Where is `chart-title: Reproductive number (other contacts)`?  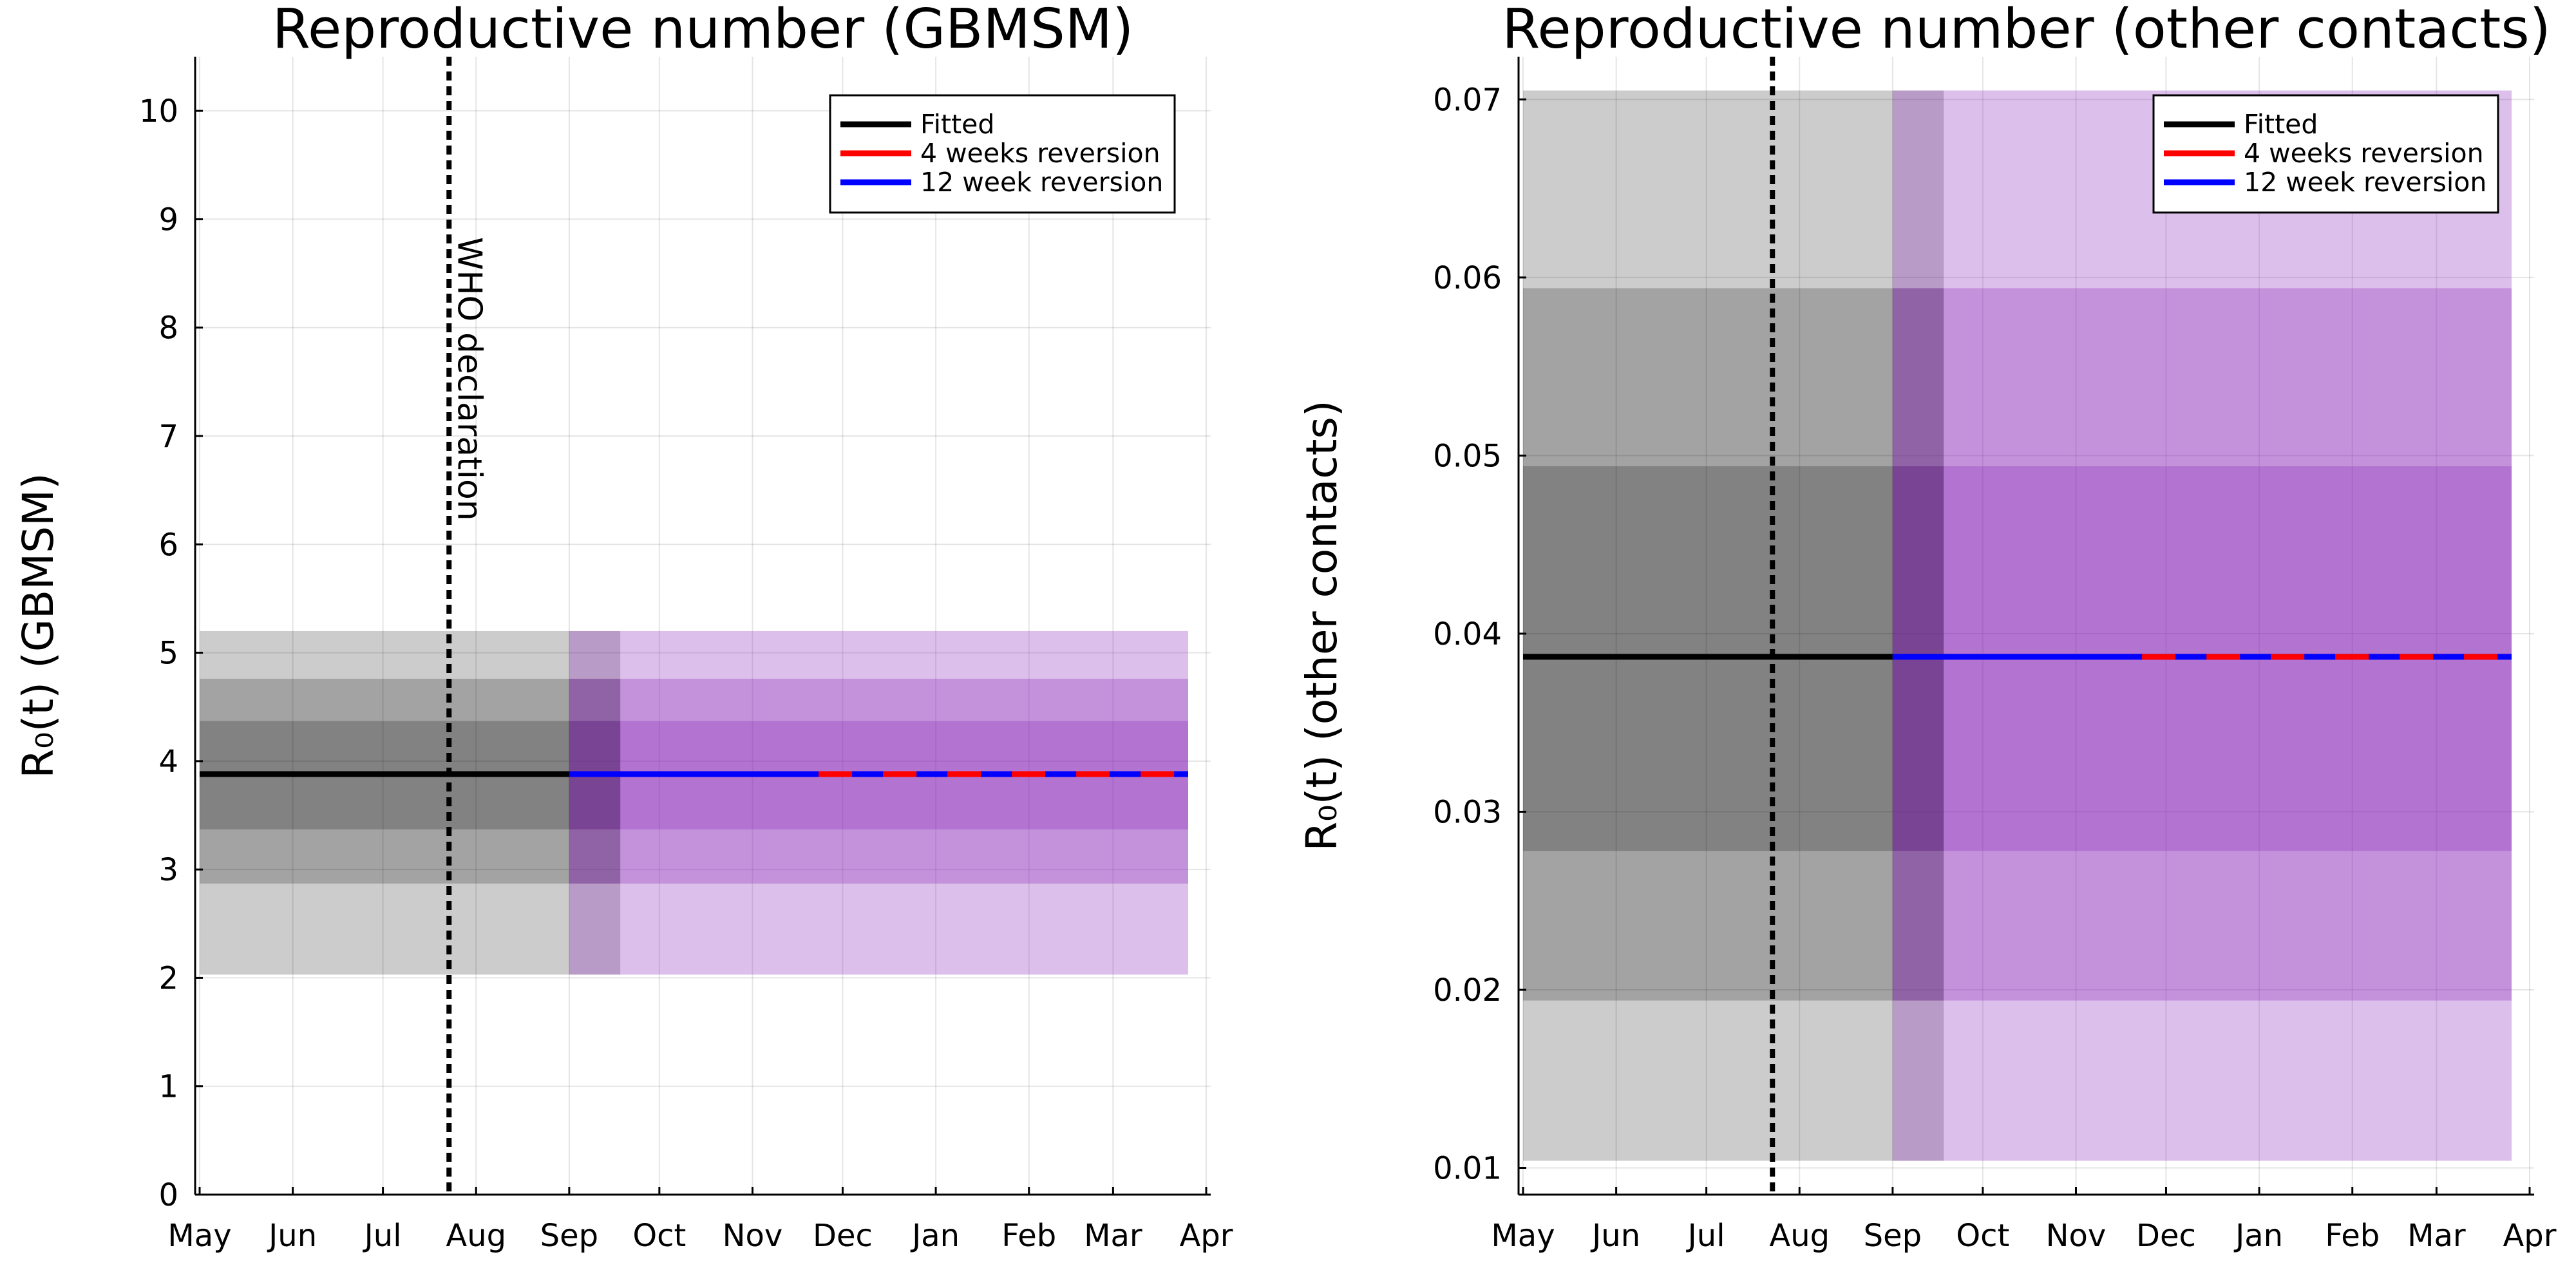
chart-title: Reproductive number (other contacts) is located at coordinates (2026, 30).